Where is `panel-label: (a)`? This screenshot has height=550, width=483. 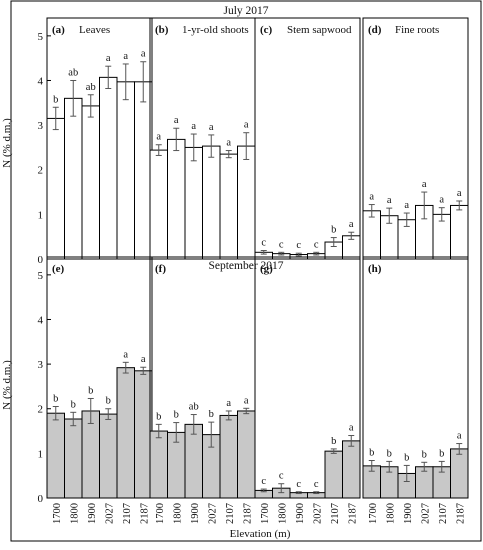 panel-label: (a) is located at coordinates (58, 30).